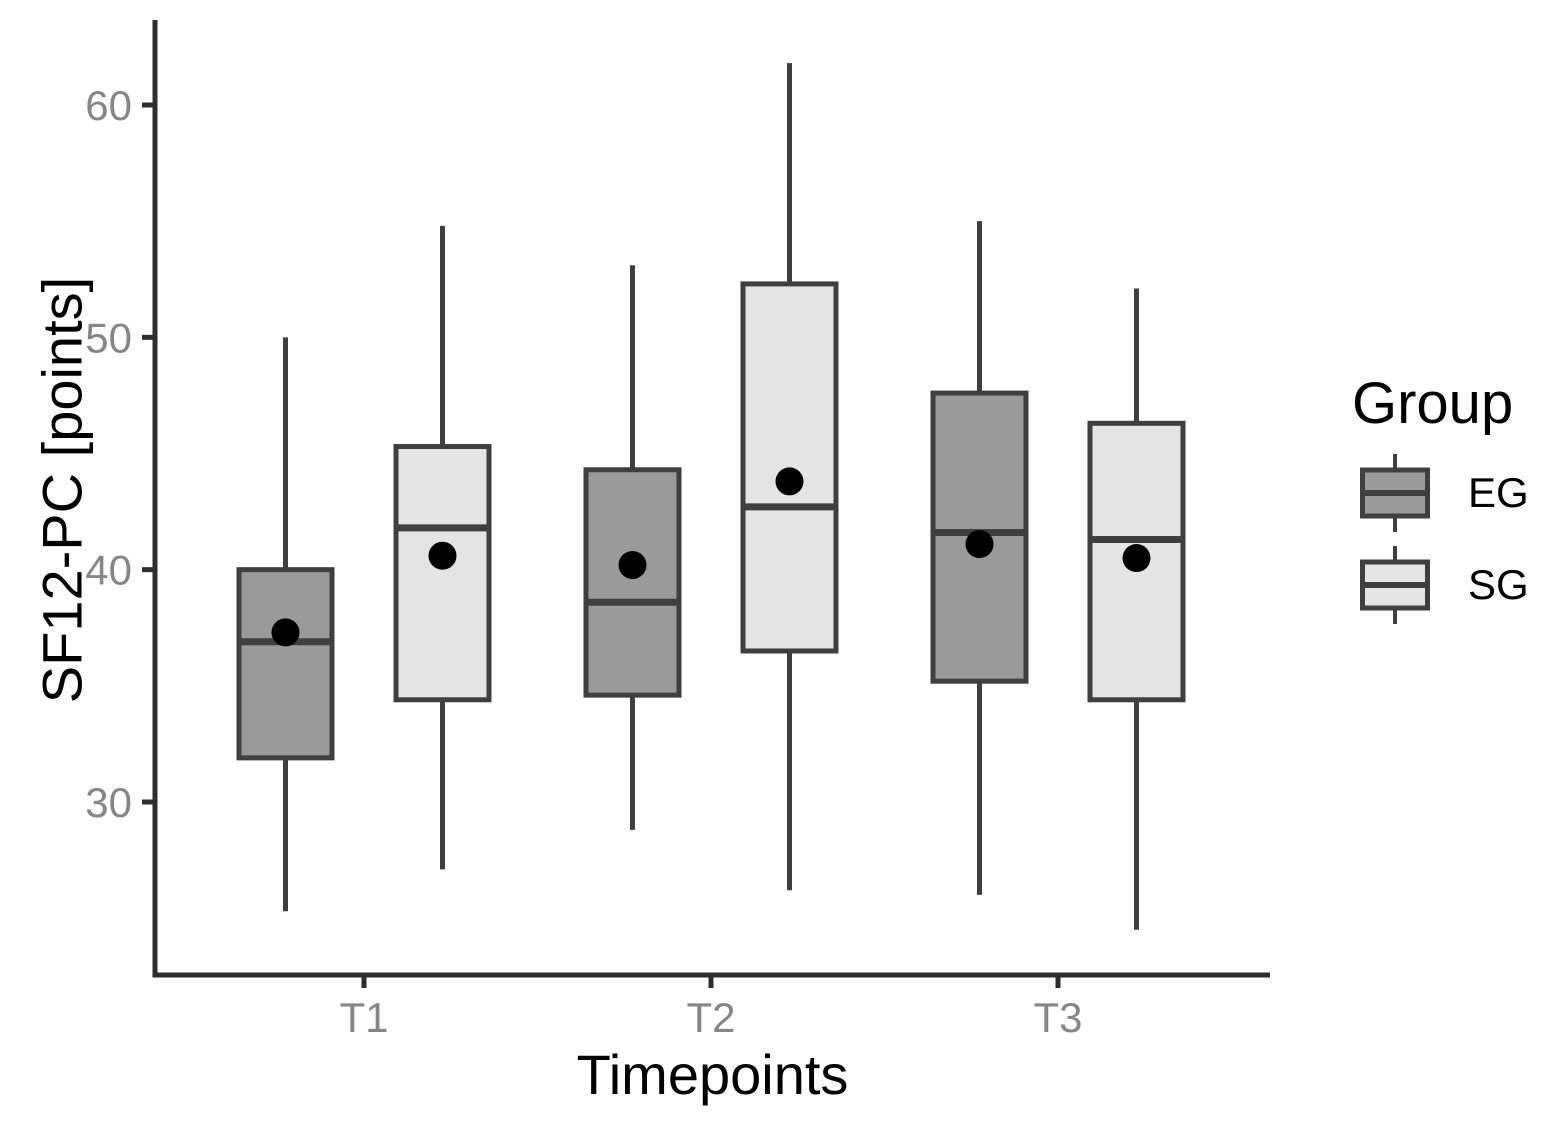 The height and width of the screenshot is (1129, 1560). Describe the element at coordinates (1433, 403) in the screenshot. I see `legend-title: Group` at that location.